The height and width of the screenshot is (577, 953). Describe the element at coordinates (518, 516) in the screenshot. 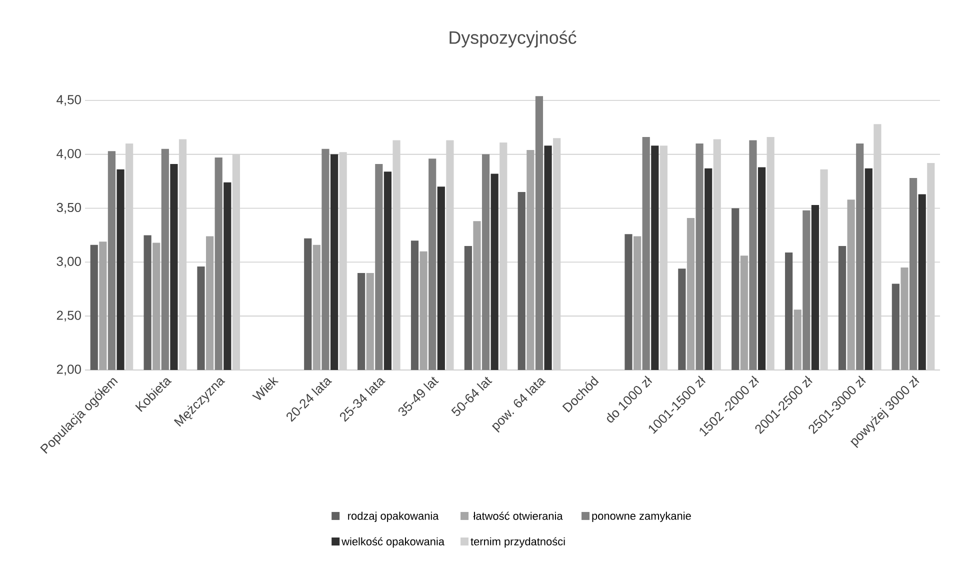

I see `legend-label: łatwość otwierania` at that location.